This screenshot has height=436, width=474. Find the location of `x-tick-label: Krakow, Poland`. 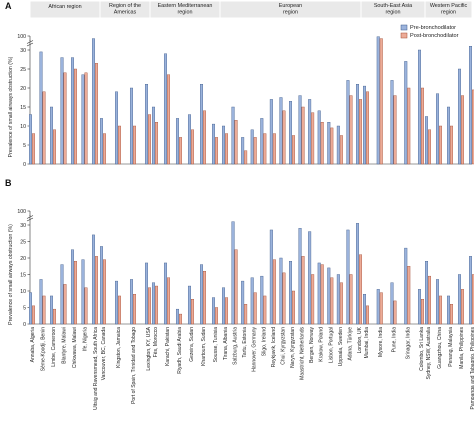

x-tick-label: Krakow, Poland is located at coordinates (322, 344).